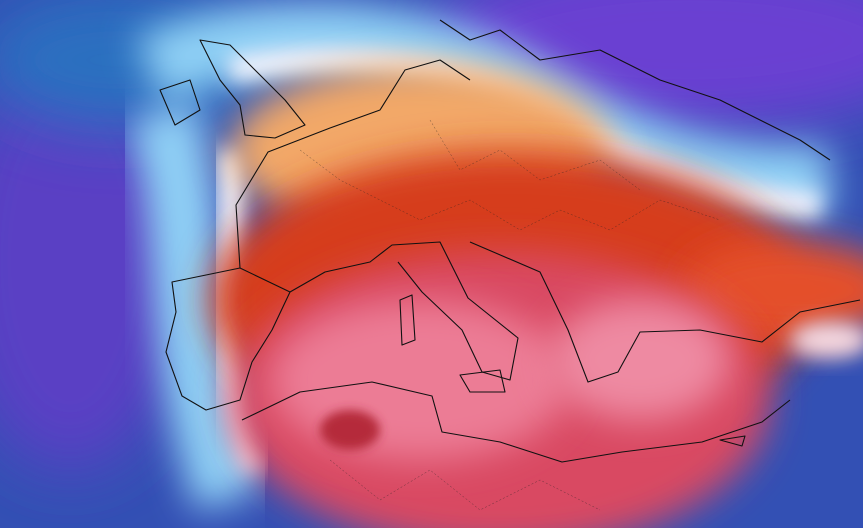 This screenshot has width=863, height=528. What do you see at coordinates (635, 90) in the screenshot?
I see `coastline-north` at bounding box center [635, 90].